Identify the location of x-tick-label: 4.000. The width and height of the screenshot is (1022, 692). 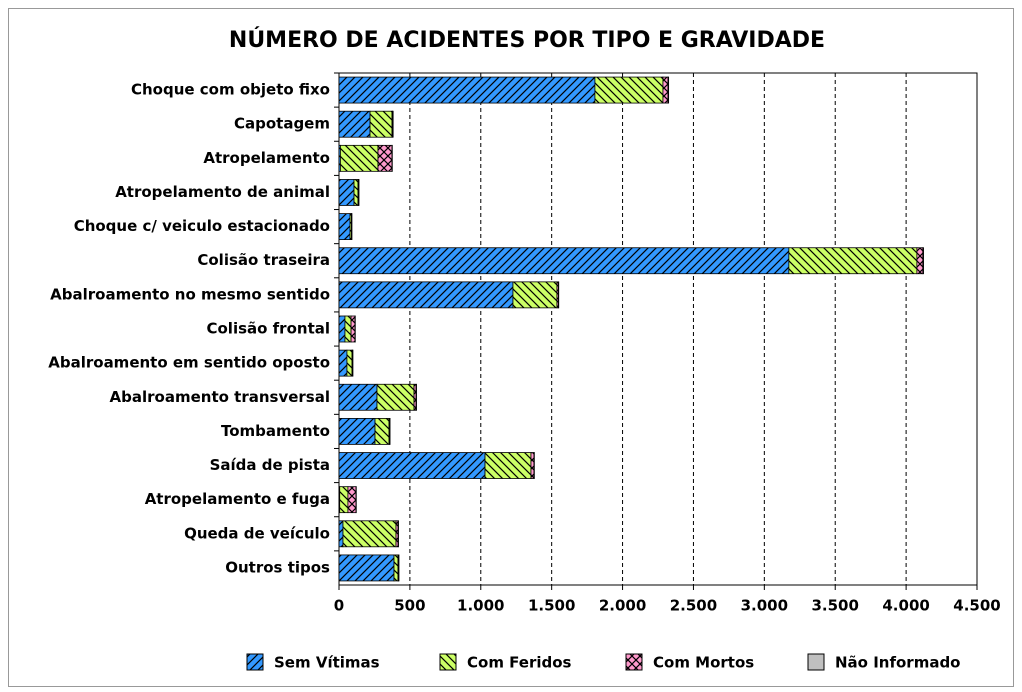
(905, 606).